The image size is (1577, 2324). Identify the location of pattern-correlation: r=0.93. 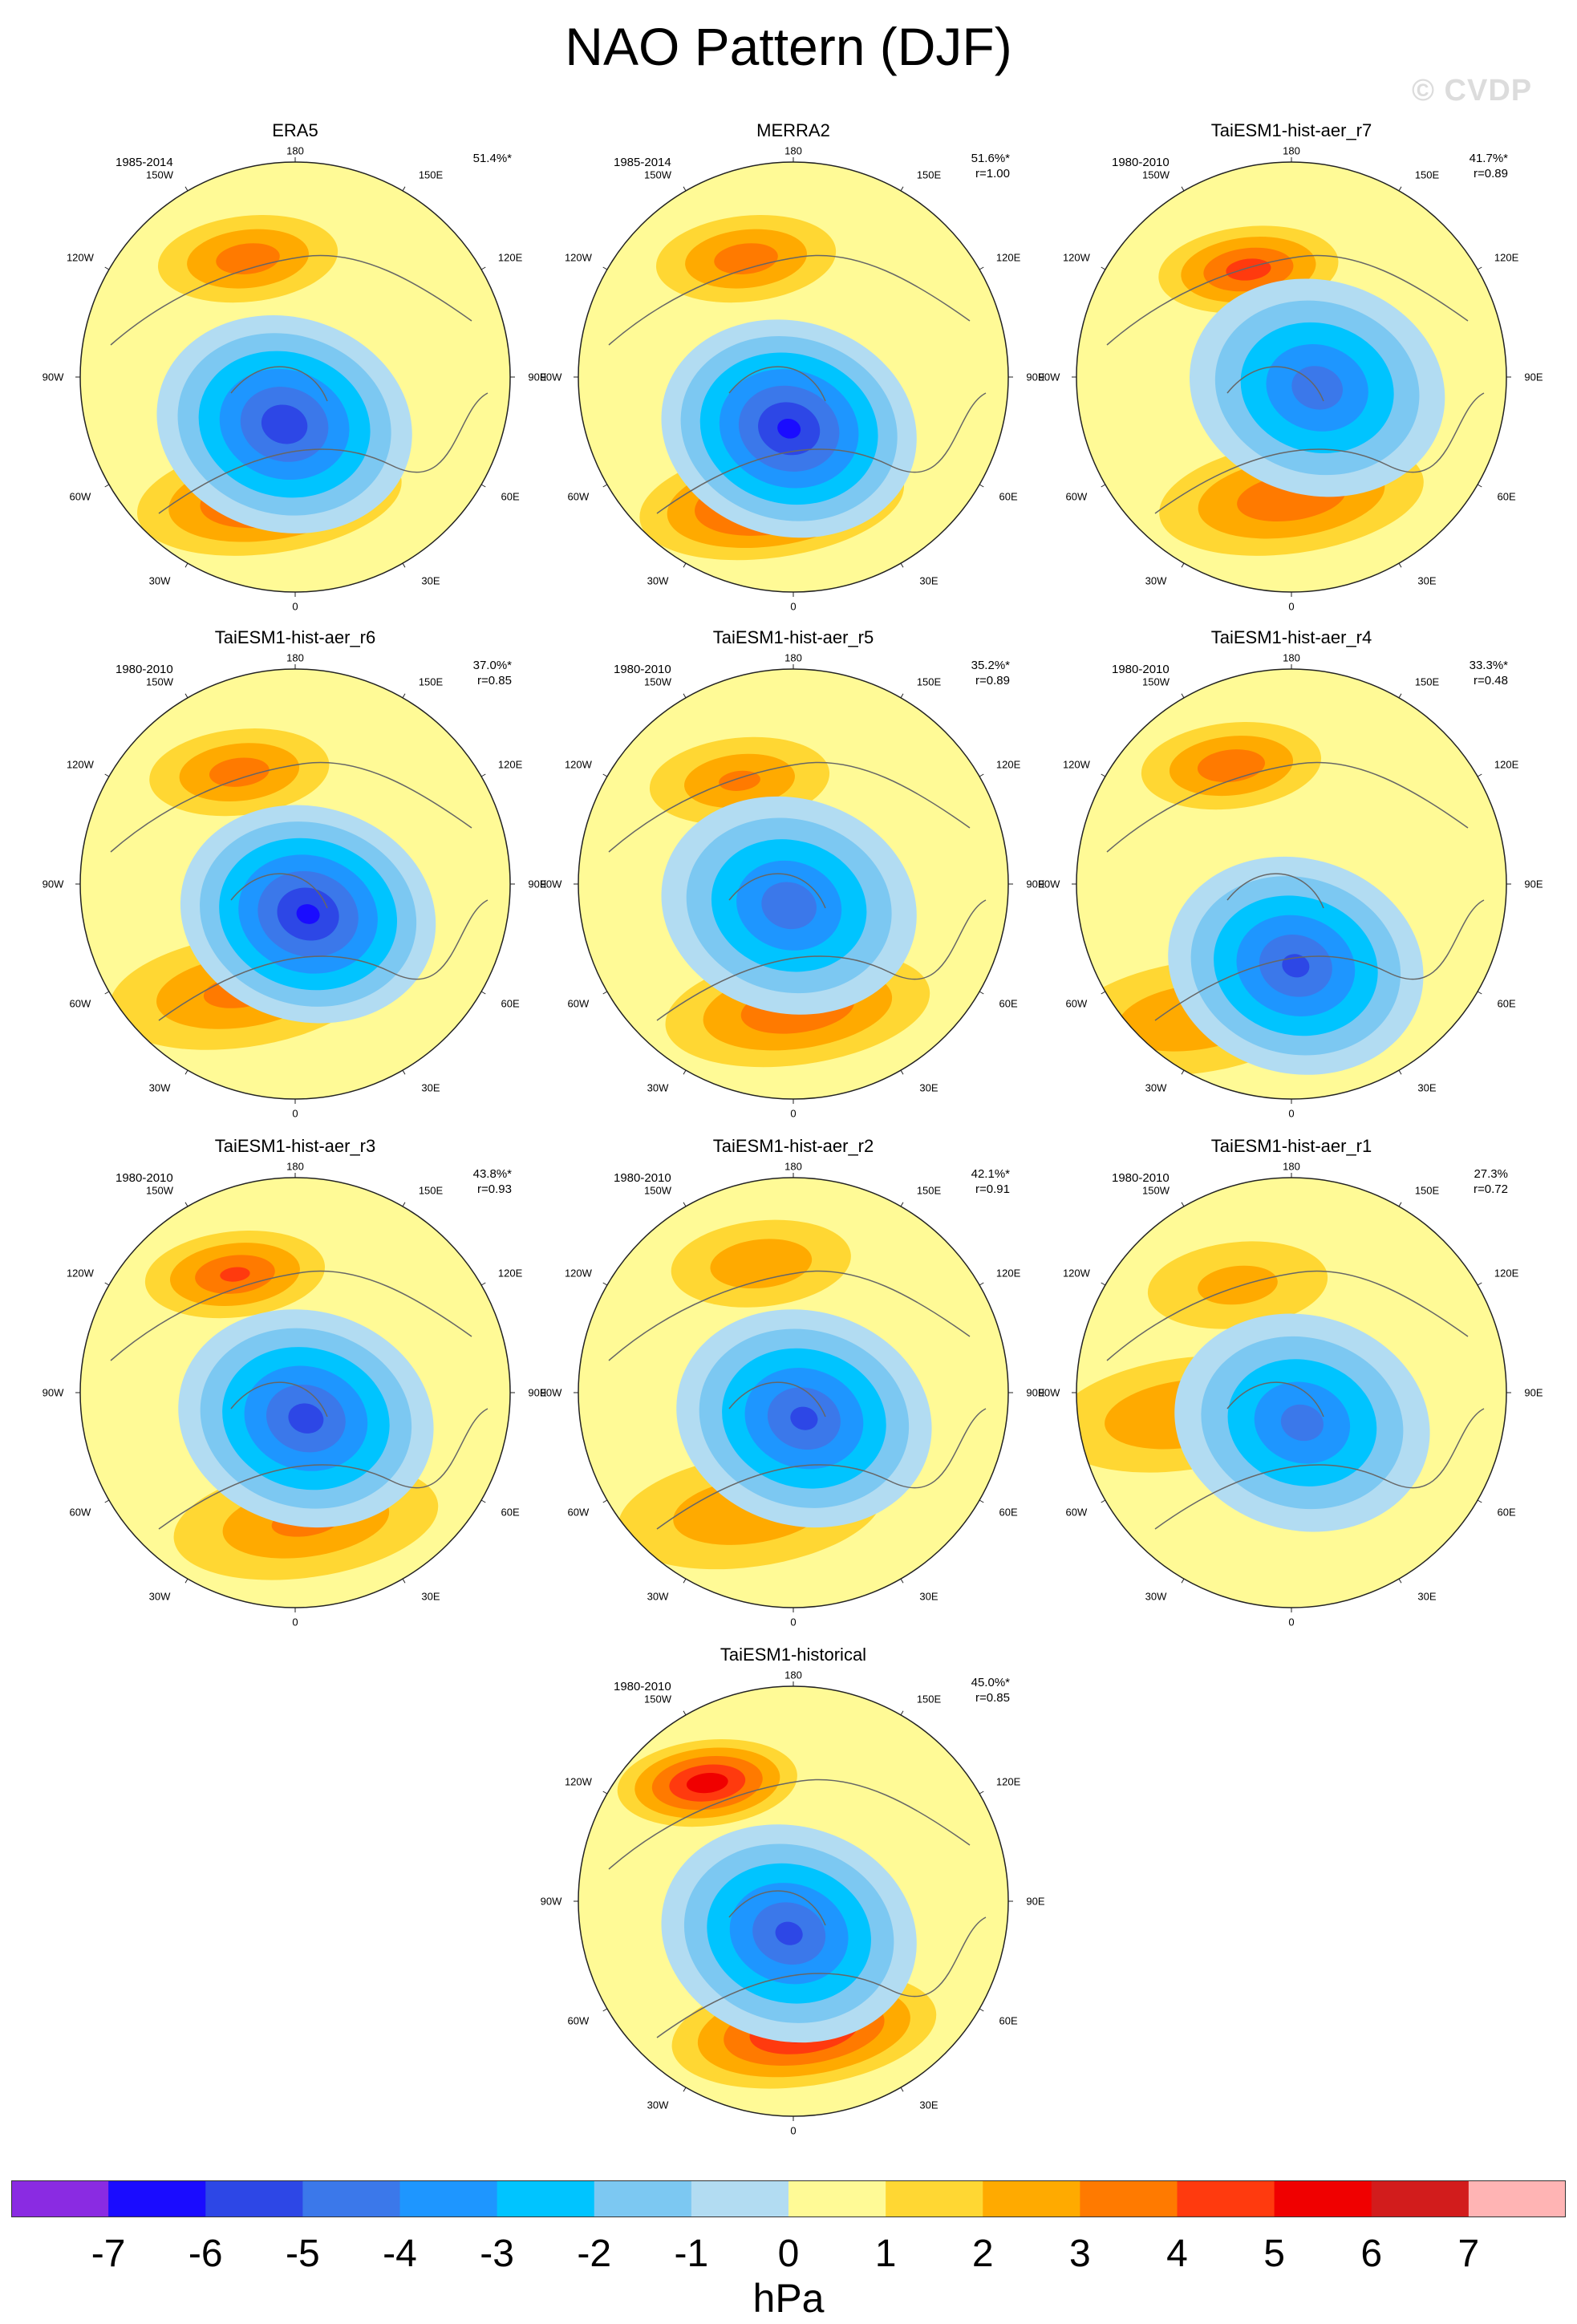
(494, 1189).